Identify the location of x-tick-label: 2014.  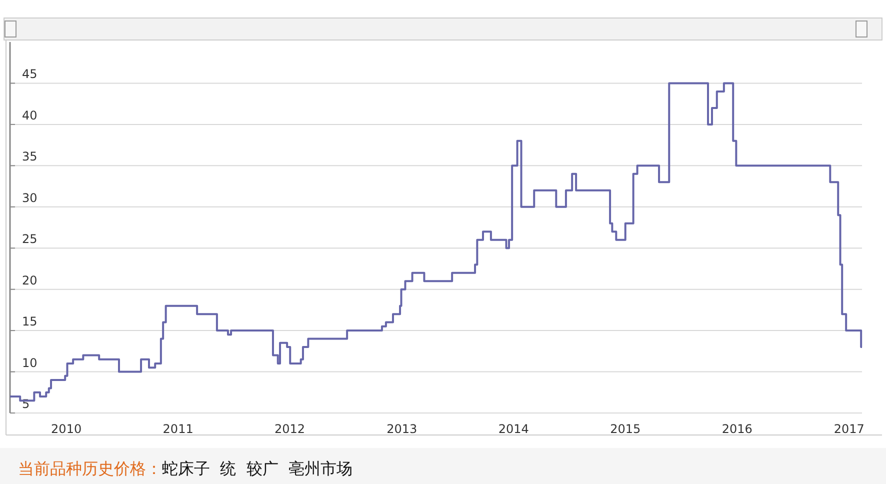
(513, 429).